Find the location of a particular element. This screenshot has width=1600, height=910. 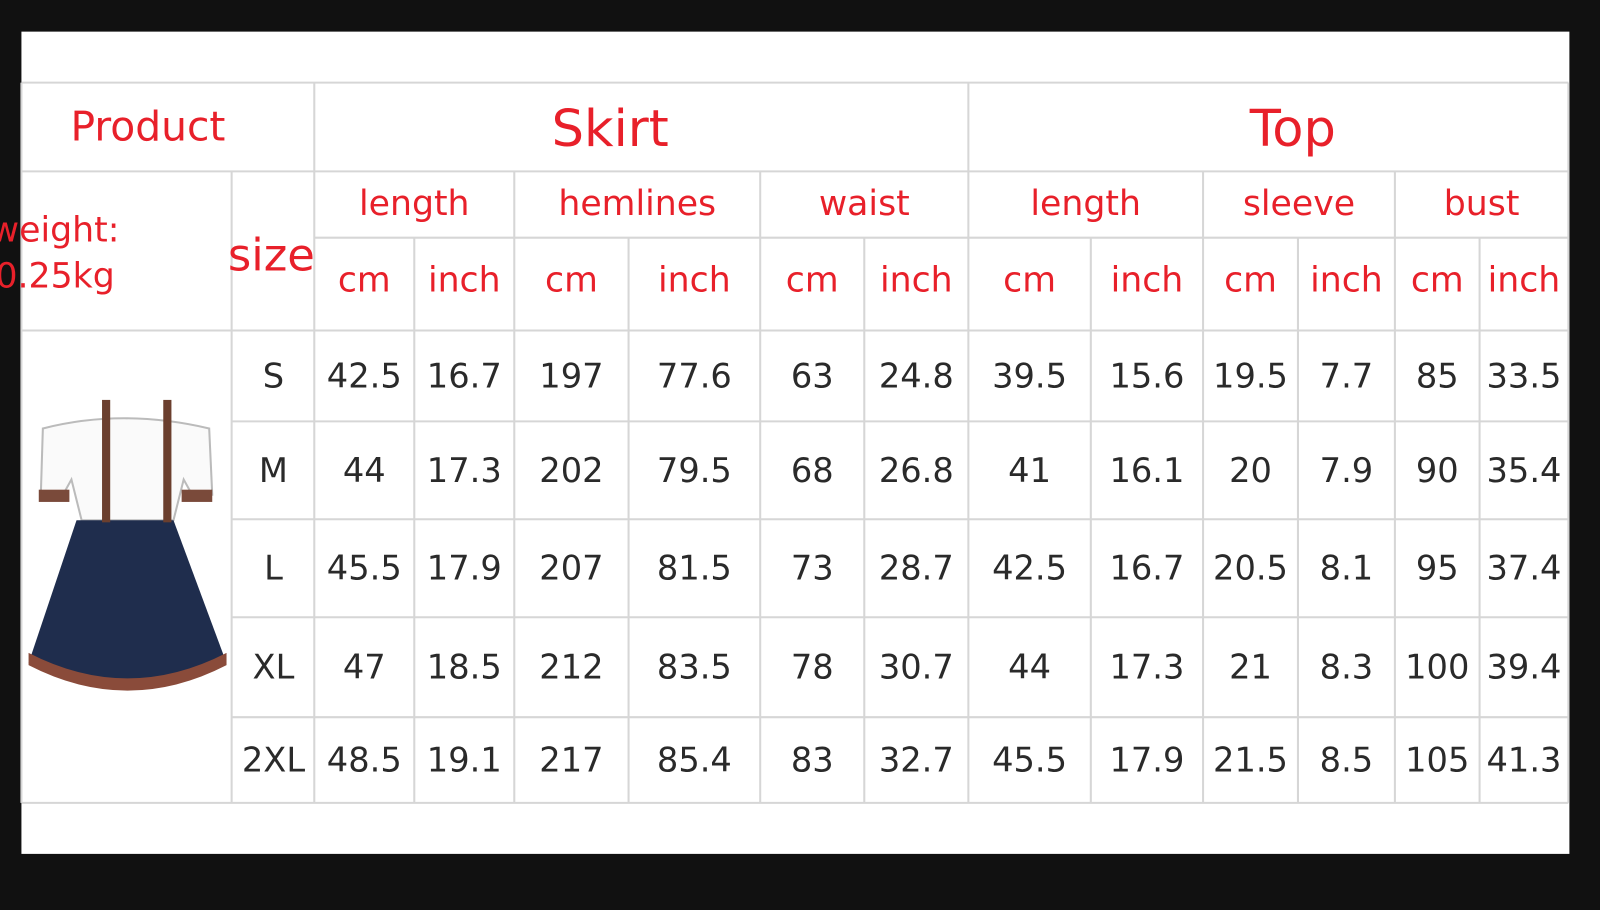

value-cell: 7.7 is located at coordinates (1347, 375).